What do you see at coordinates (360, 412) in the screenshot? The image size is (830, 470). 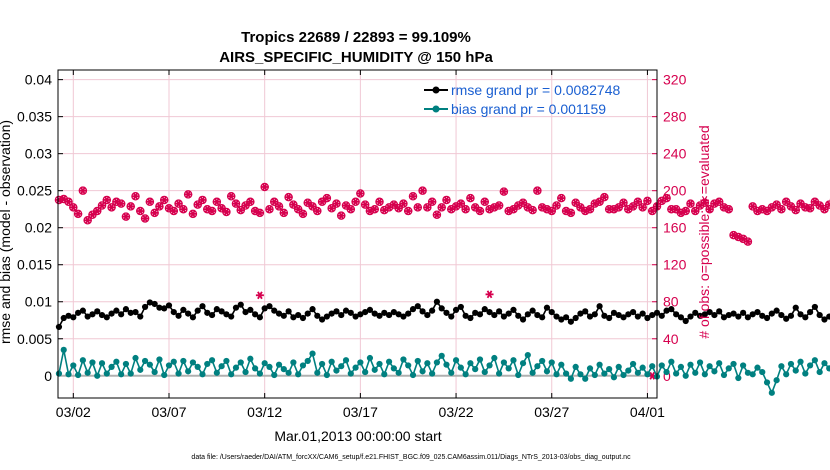 I see `x-tick-label: 03/17` at bounding box center [360, 412].